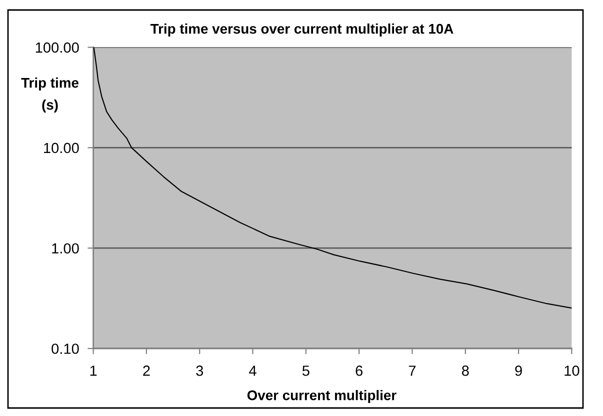 The height and width of the screenshot is (416, 603). What do you see at coordinates (49, 95) in the screenshot?
I see `y-axis-title: Trip time (s)` at bounding box center [49, 95].